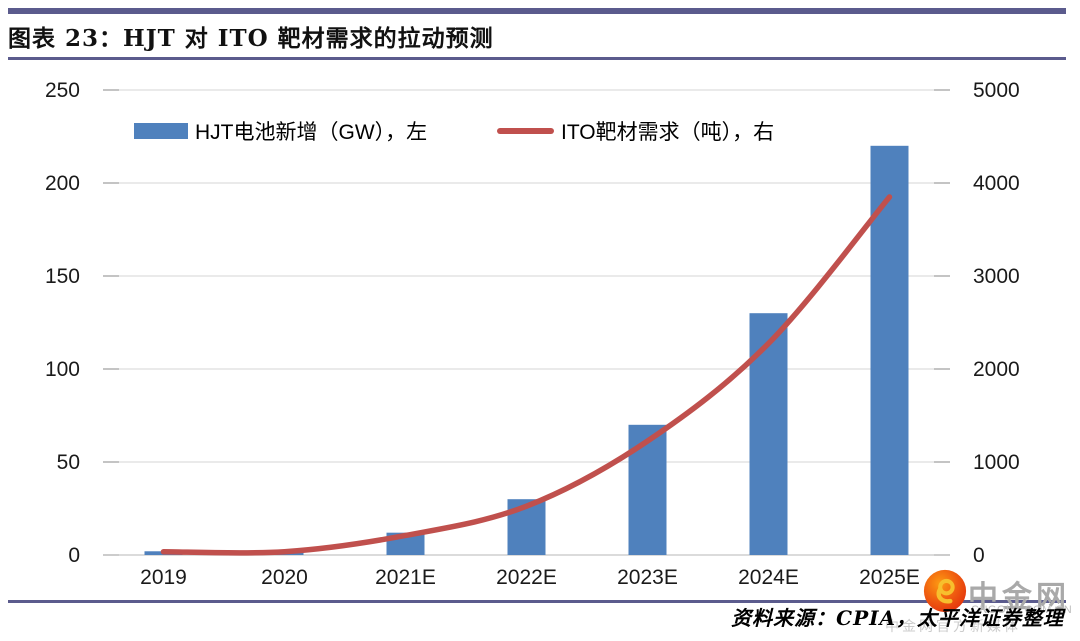 The image size is (1080, 641). I want to click on x-axis-label: 2019, so click(163, 577).